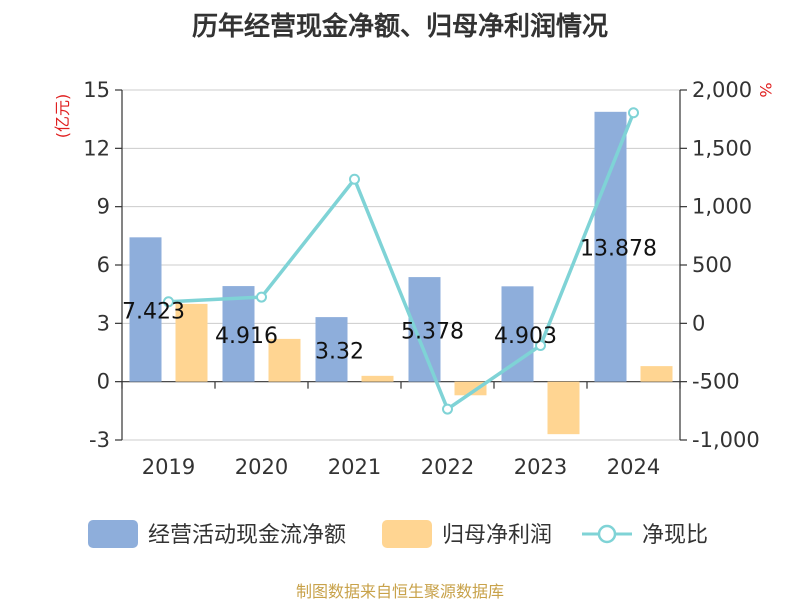  I want to click on right-axis-tick-label: 1,000, so click(722, 207).